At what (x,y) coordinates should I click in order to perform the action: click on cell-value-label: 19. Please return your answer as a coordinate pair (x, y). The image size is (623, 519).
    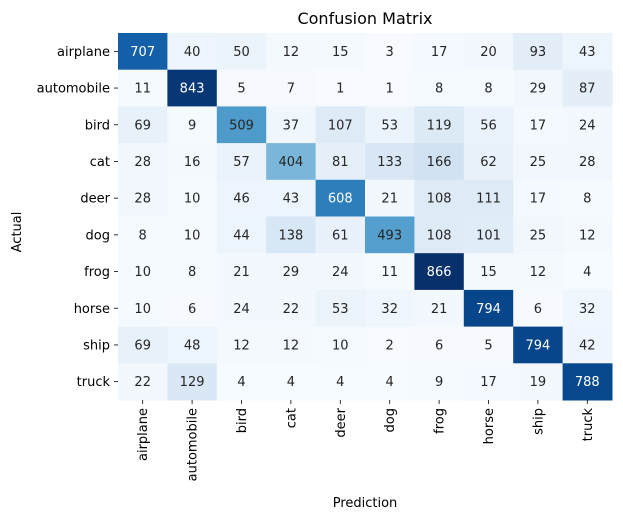
    Looking at the image, I should click on (538, 382).